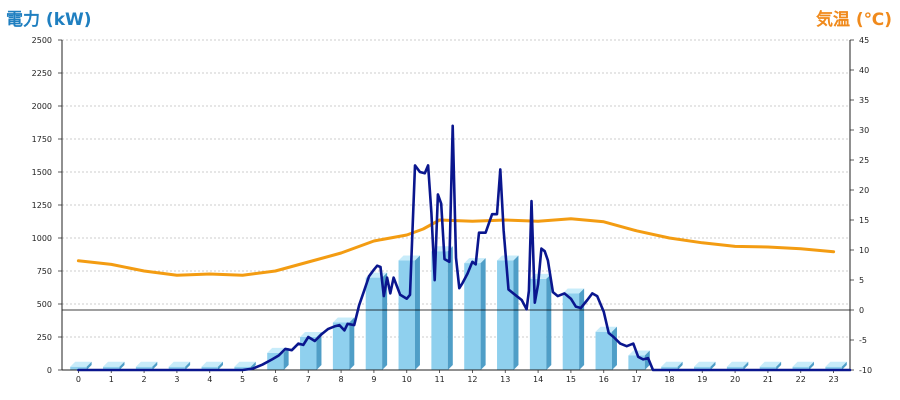  I want to click on x-tick-label: 12, so click(472, 379).